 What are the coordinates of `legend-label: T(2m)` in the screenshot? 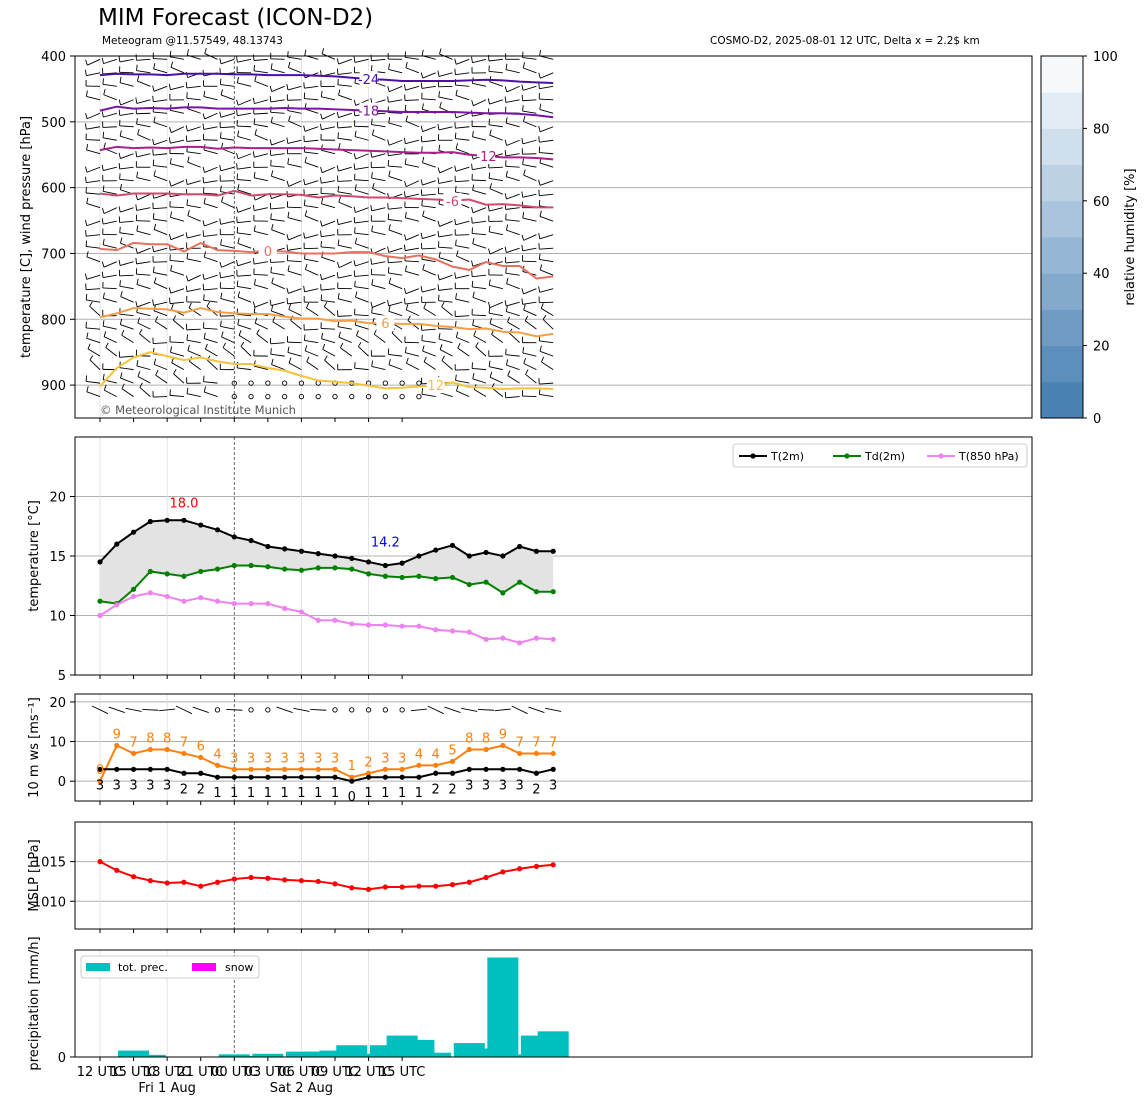 It's located at (787, 456).